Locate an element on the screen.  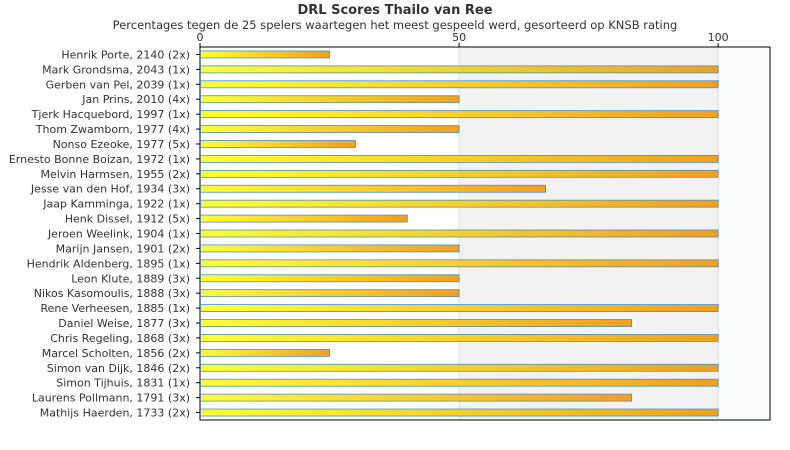
category-label: Jesse van den Hof, 1934 (3x) is located at coordinates (110, 189).